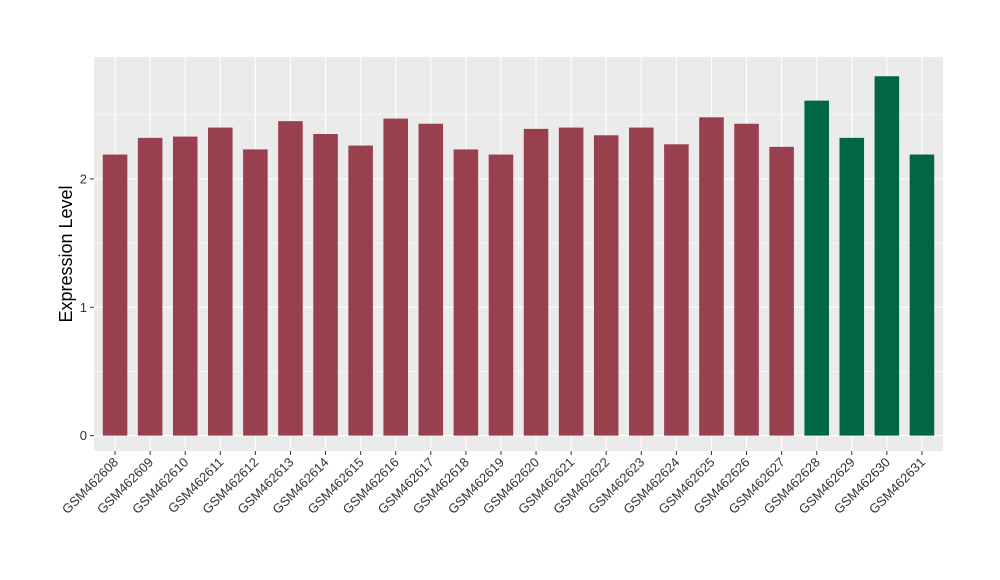 This screenshot has width=1000, height=580. Describe the element at coordinates (887, 256) in the screenshot. I see `bar-GSM462630` at that location.